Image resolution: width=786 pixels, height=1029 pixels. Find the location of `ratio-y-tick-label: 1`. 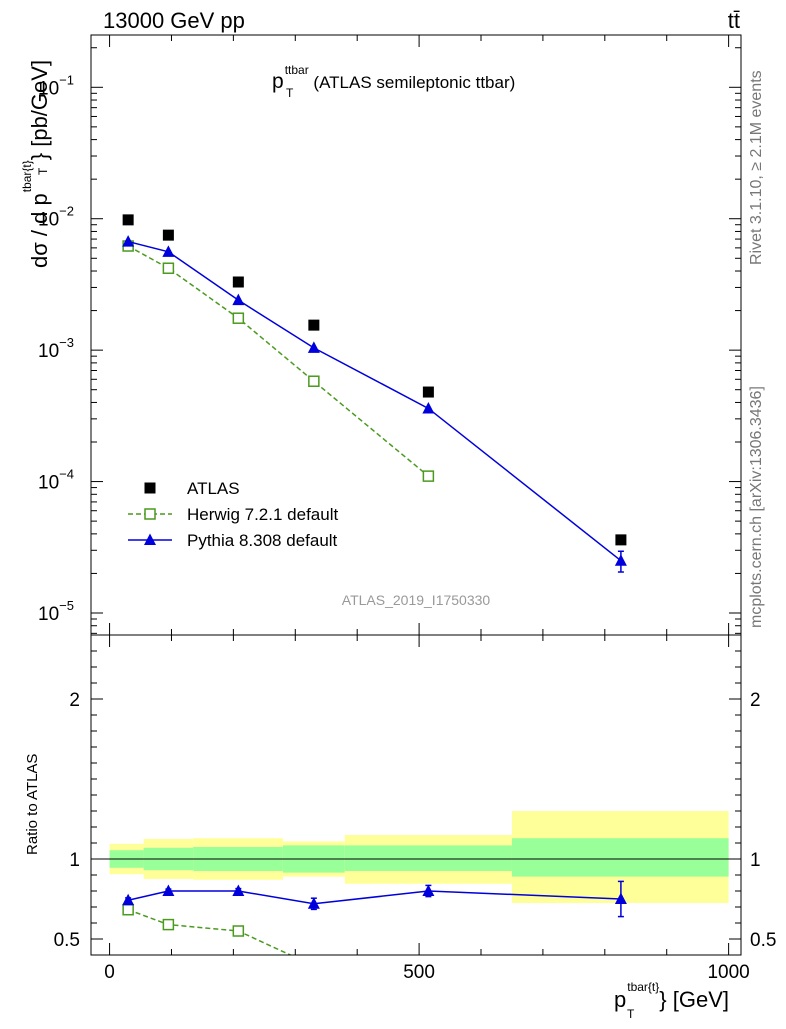

ratio-y-tick-label: 1 is located at coordinates (74, 860).